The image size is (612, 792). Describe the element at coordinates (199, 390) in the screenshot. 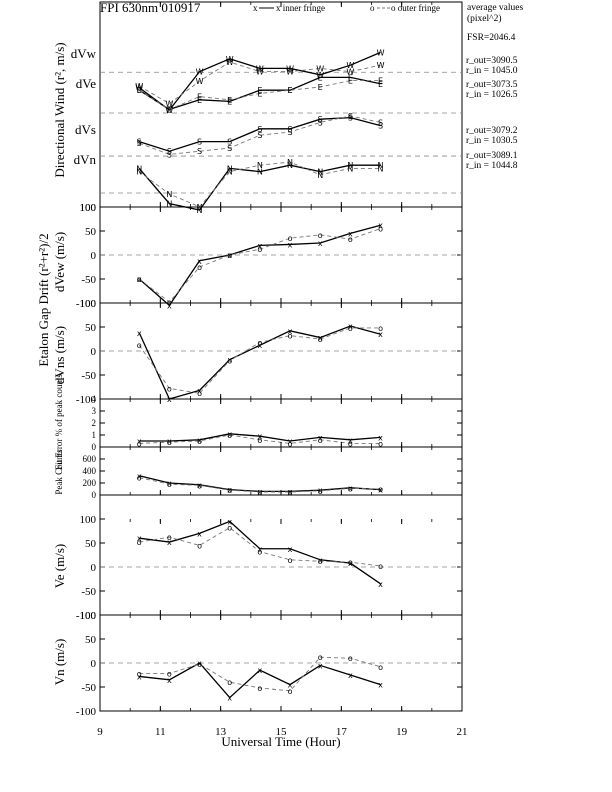

I see `point-dvns-x: x` at that location.